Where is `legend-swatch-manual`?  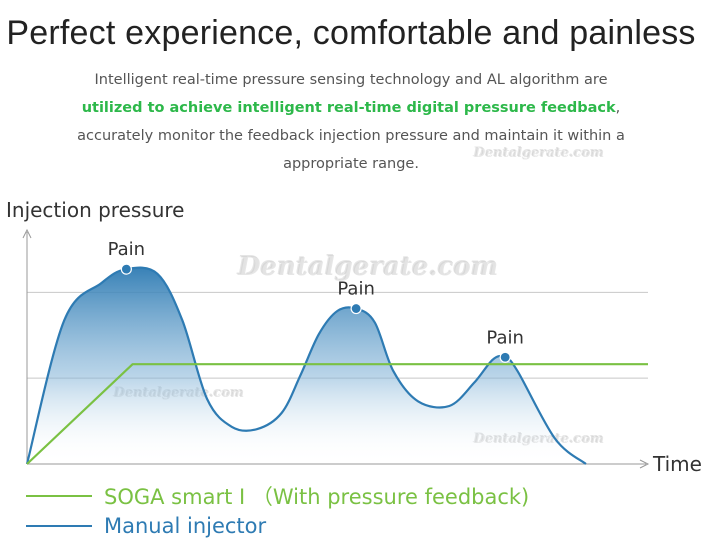 legend-swatch-manual is located at coordinates (59, 526).